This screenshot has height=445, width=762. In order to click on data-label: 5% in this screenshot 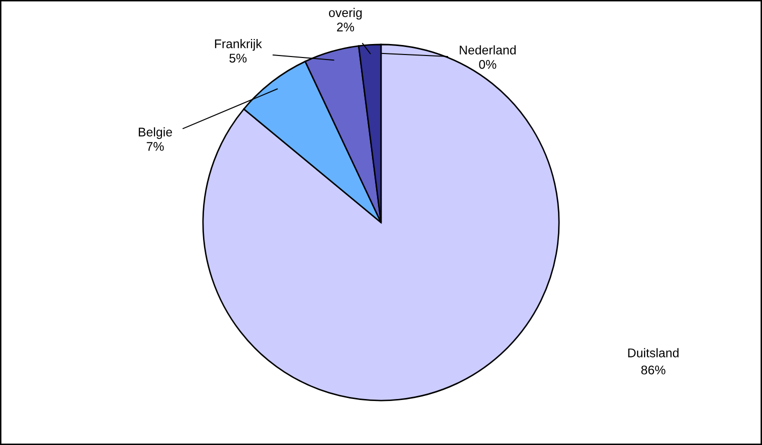, I will do `click(238, 58)`.